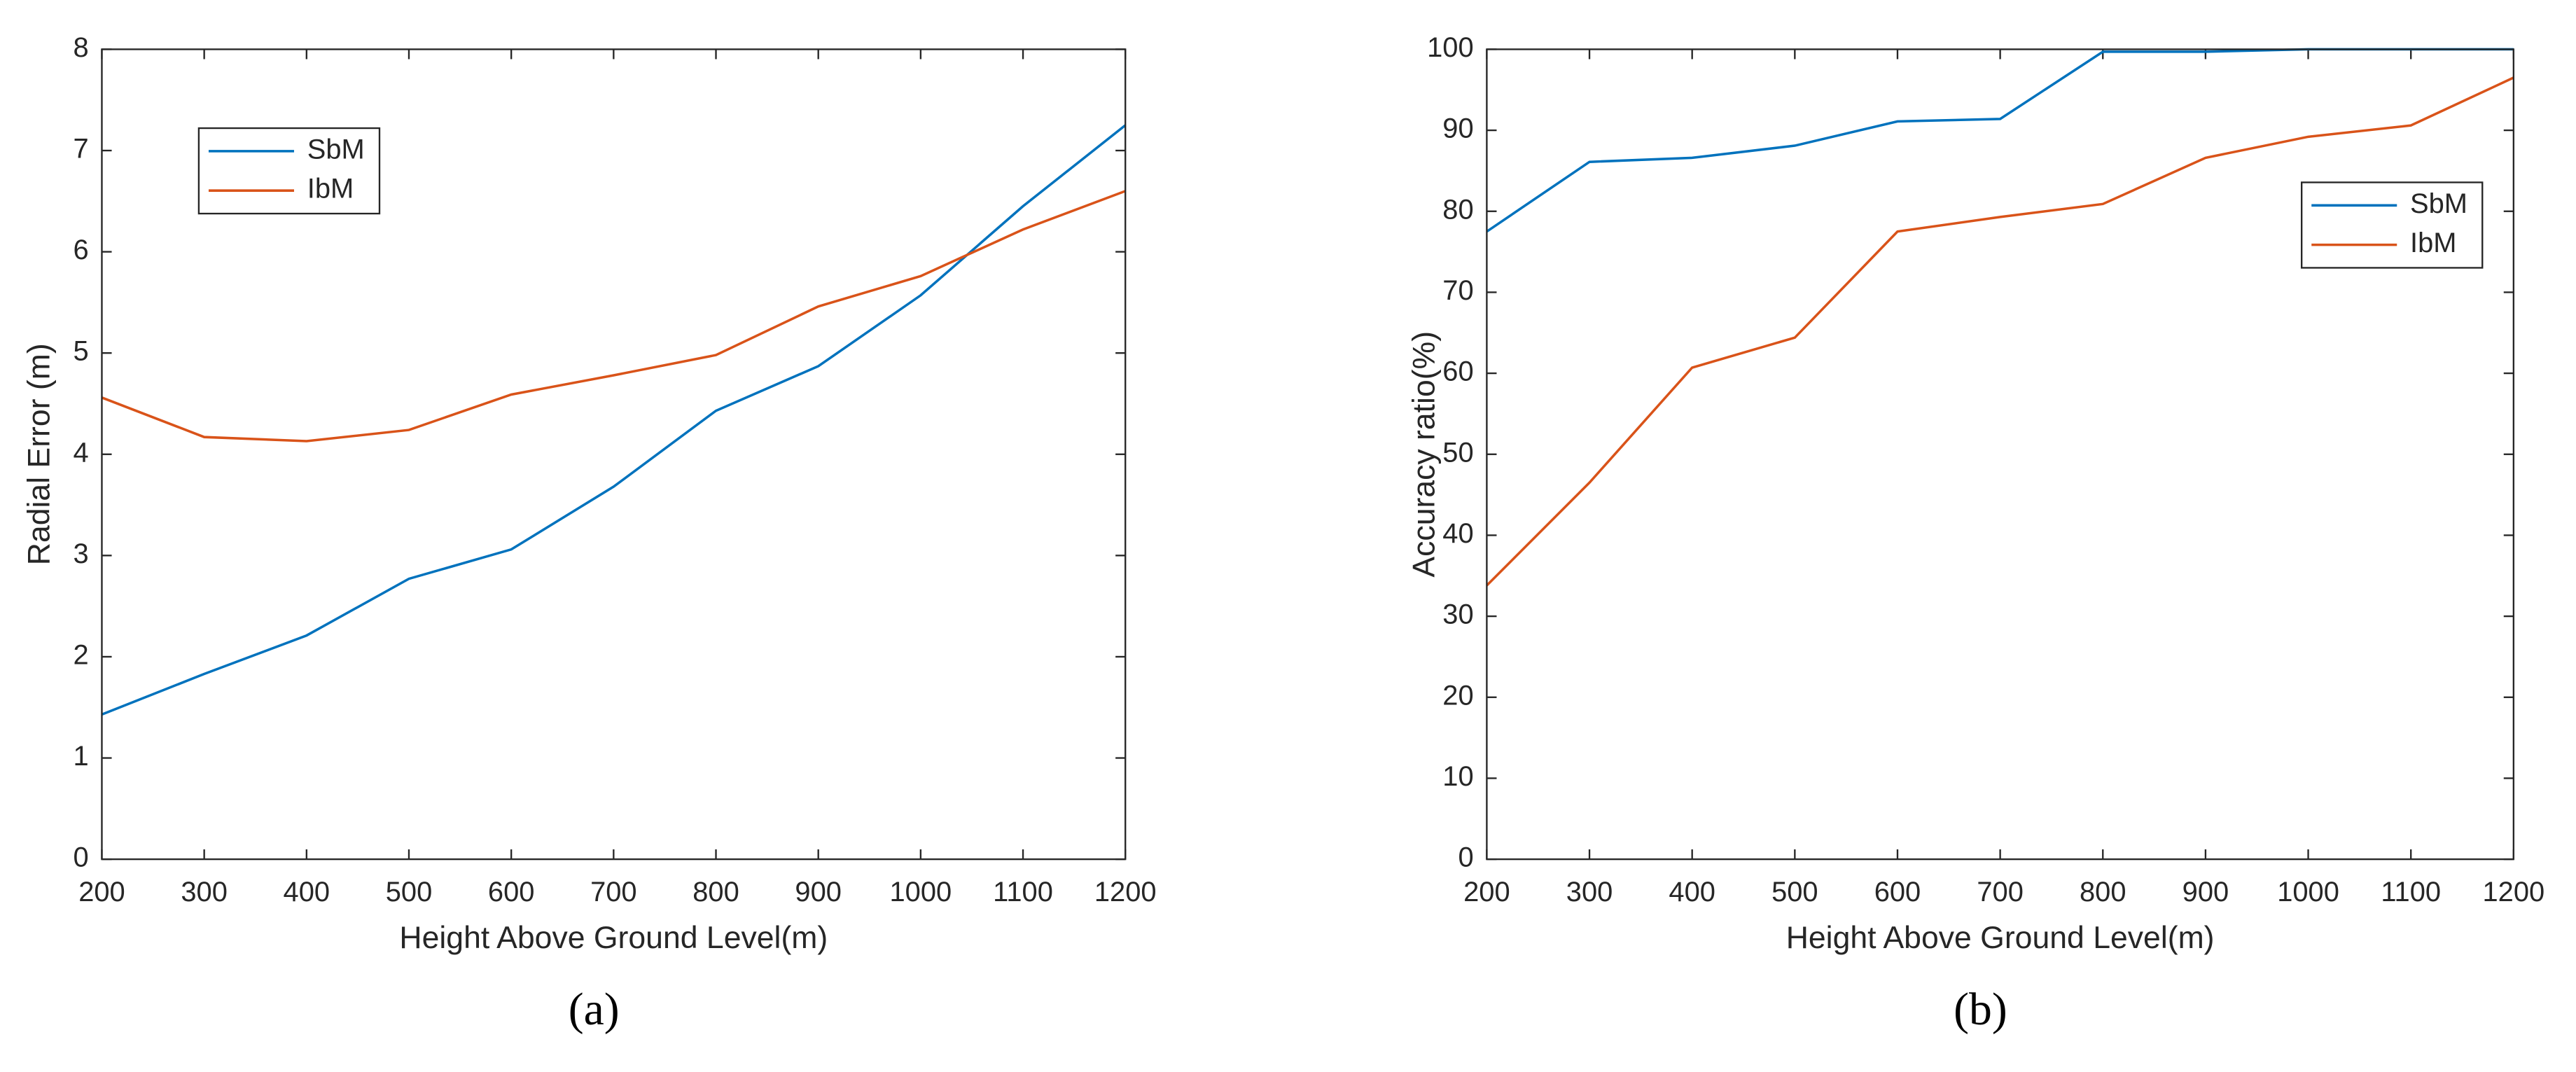  What do you see at coordinates (81, 351) in the screenshot?
I see `y-tick-label: 5` at bounding box center [81, 351].